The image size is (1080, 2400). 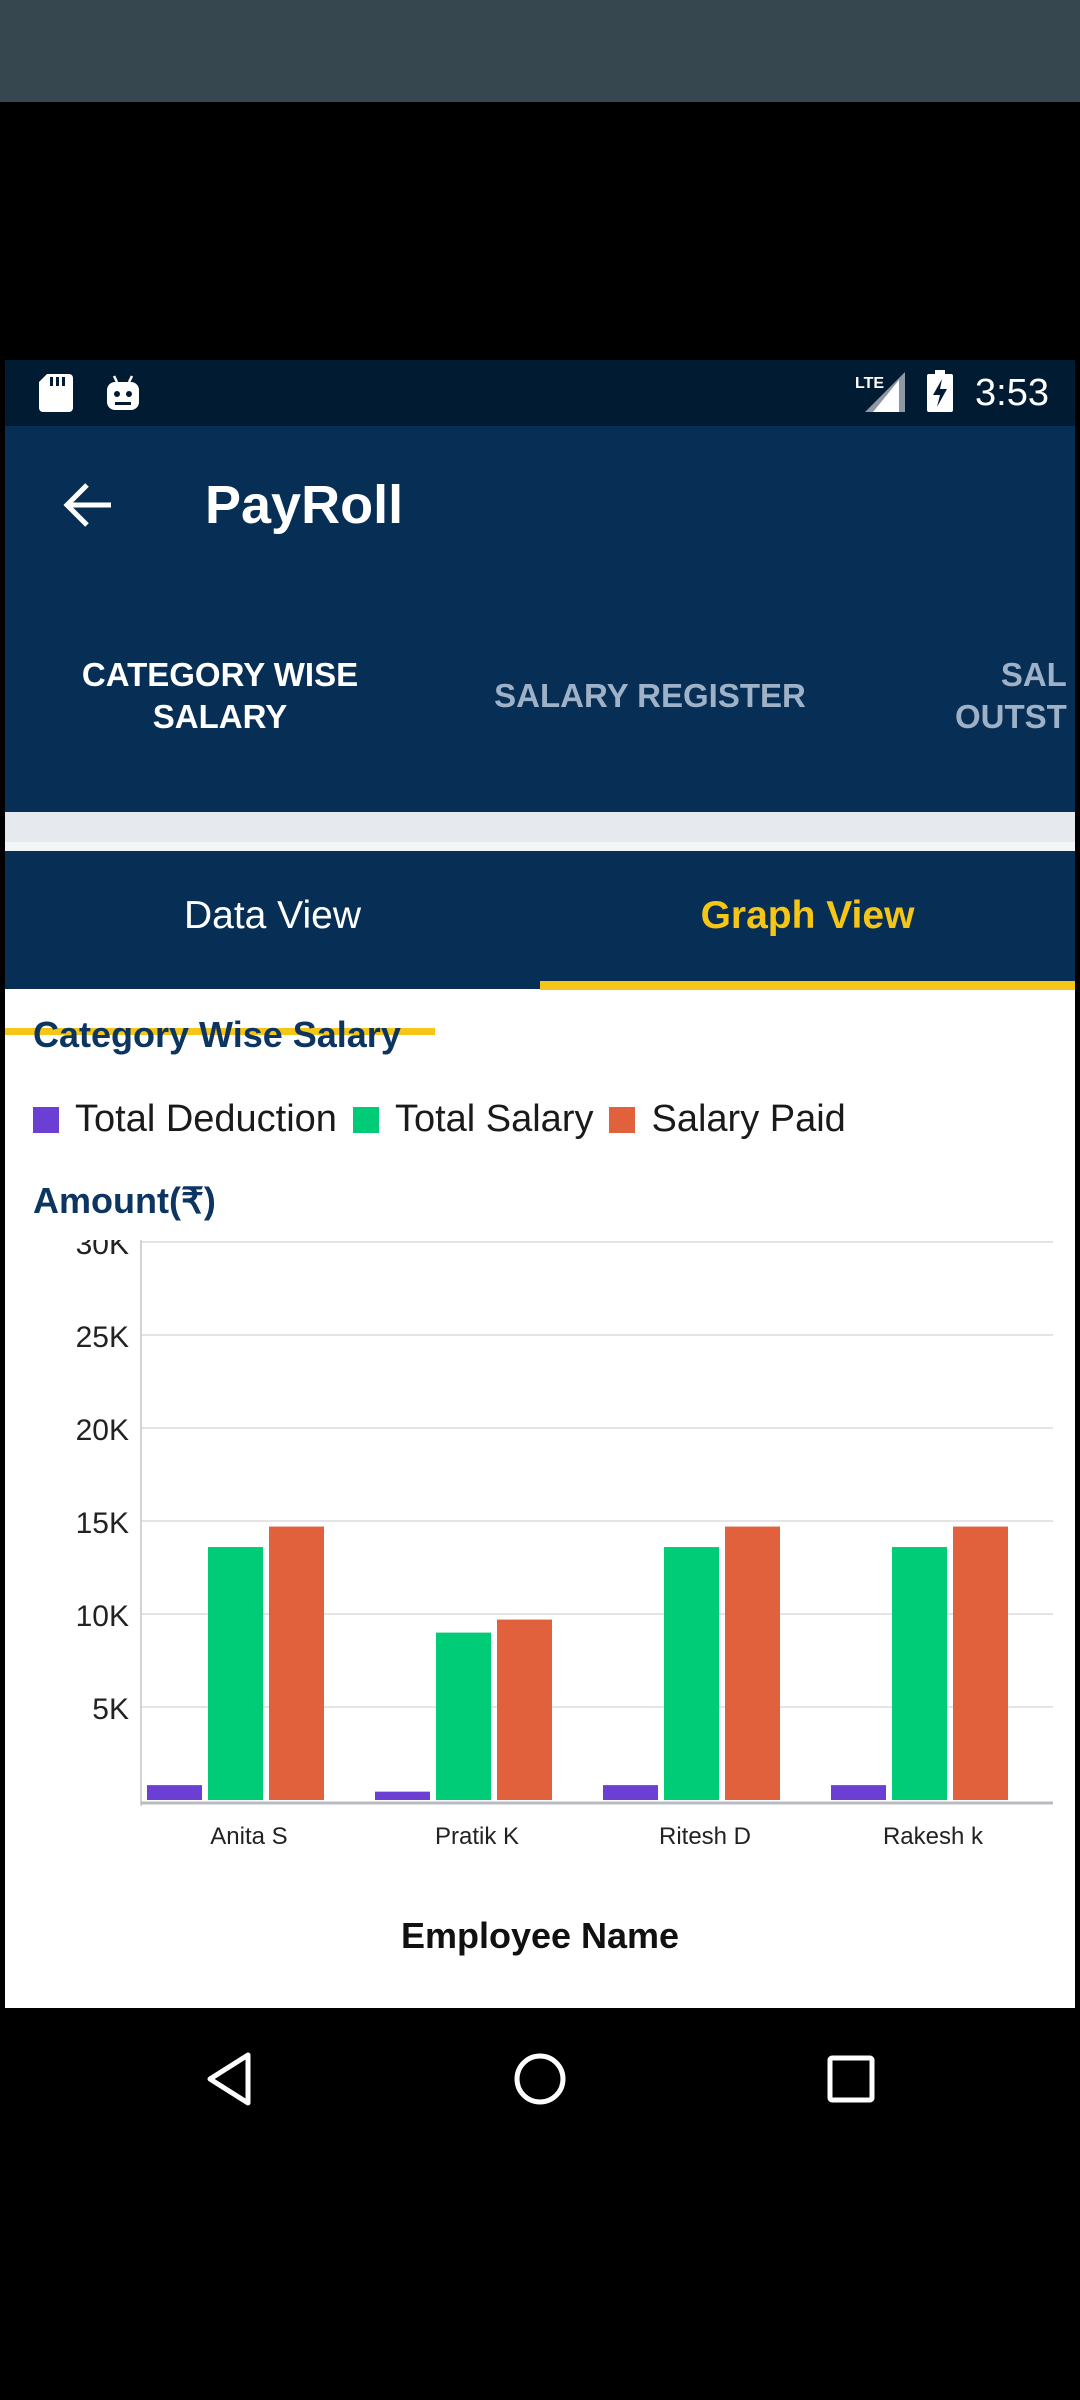 I want to click on nav-recents-icon, so click(x=851, y=2081).